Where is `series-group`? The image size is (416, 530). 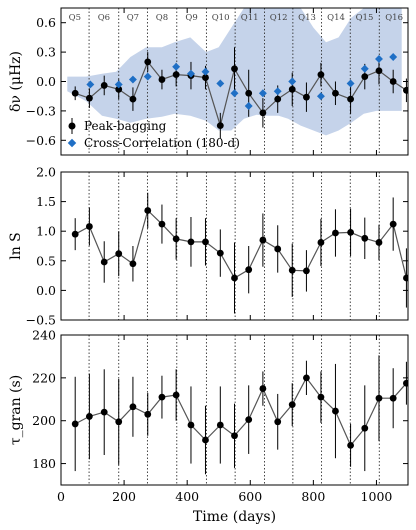 series-group is located at coordinates (239, 93).